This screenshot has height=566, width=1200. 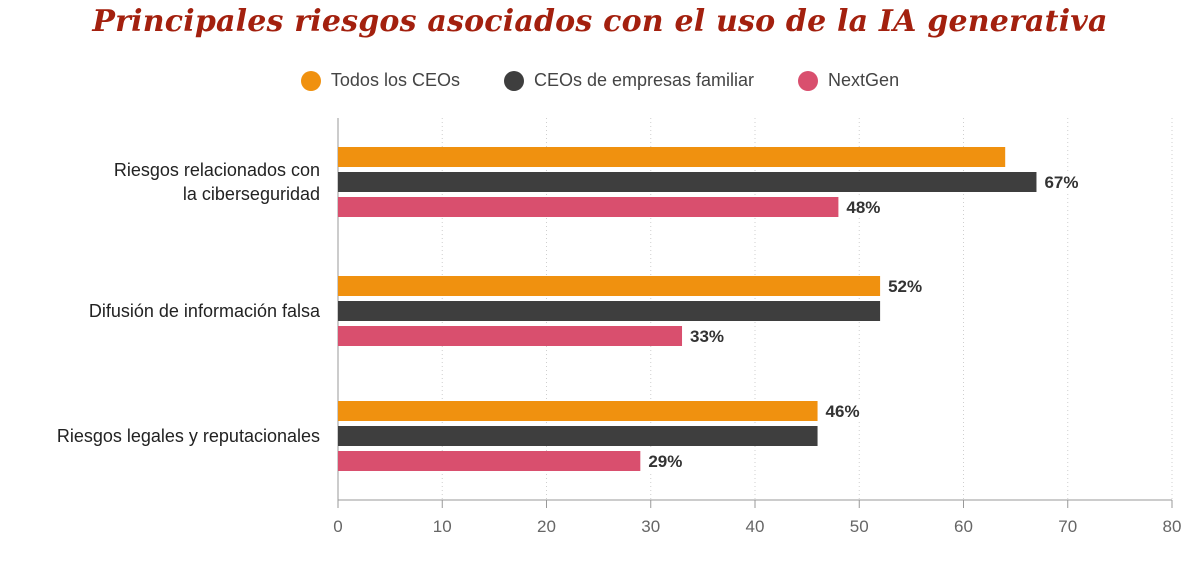 I want to click on data-label: 67%, so click(x=1061, y=182).